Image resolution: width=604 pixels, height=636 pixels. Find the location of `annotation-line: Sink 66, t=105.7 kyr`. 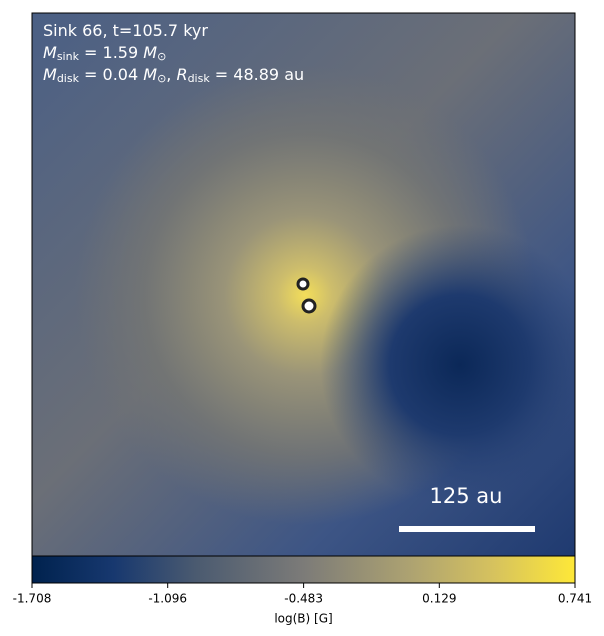

annotation-line: Sink 66, t=105.7 kyr is located at coordinates (125, 30).